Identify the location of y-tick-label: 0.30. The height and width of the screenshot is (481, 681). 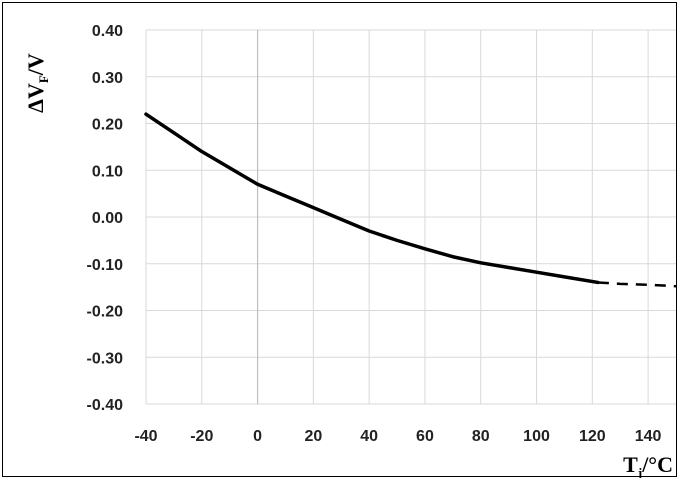
(107, 78).